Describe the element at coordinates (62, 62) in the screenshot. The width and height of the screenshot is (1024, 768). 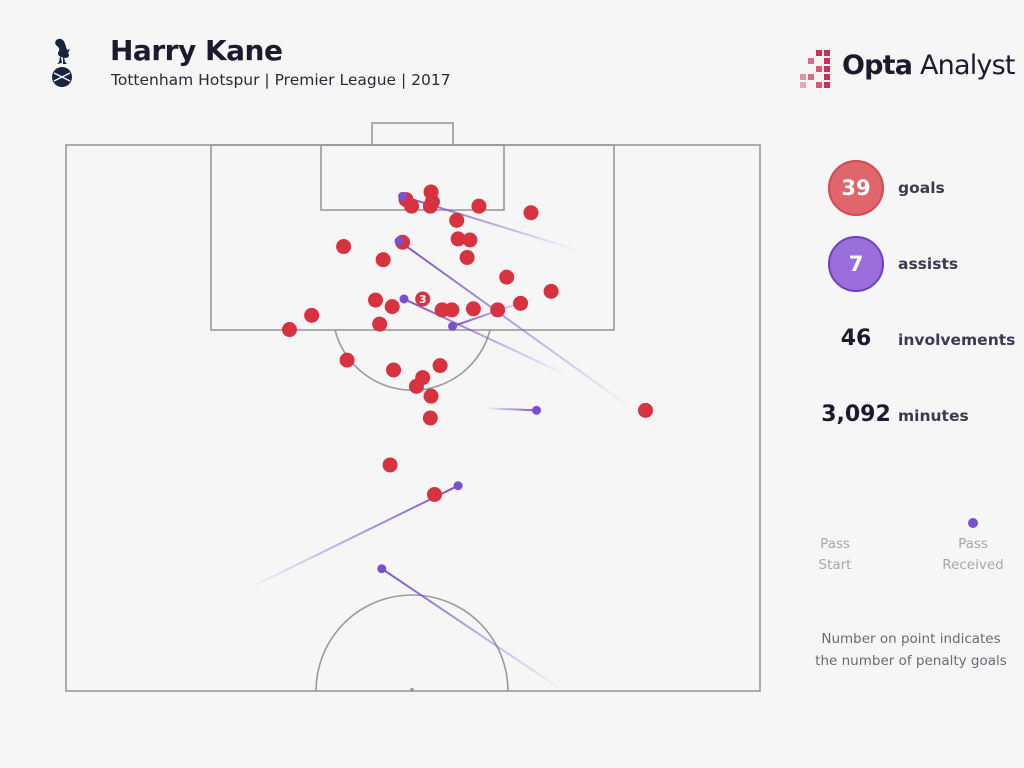
I see `cockerel-crest-icon` at that location.